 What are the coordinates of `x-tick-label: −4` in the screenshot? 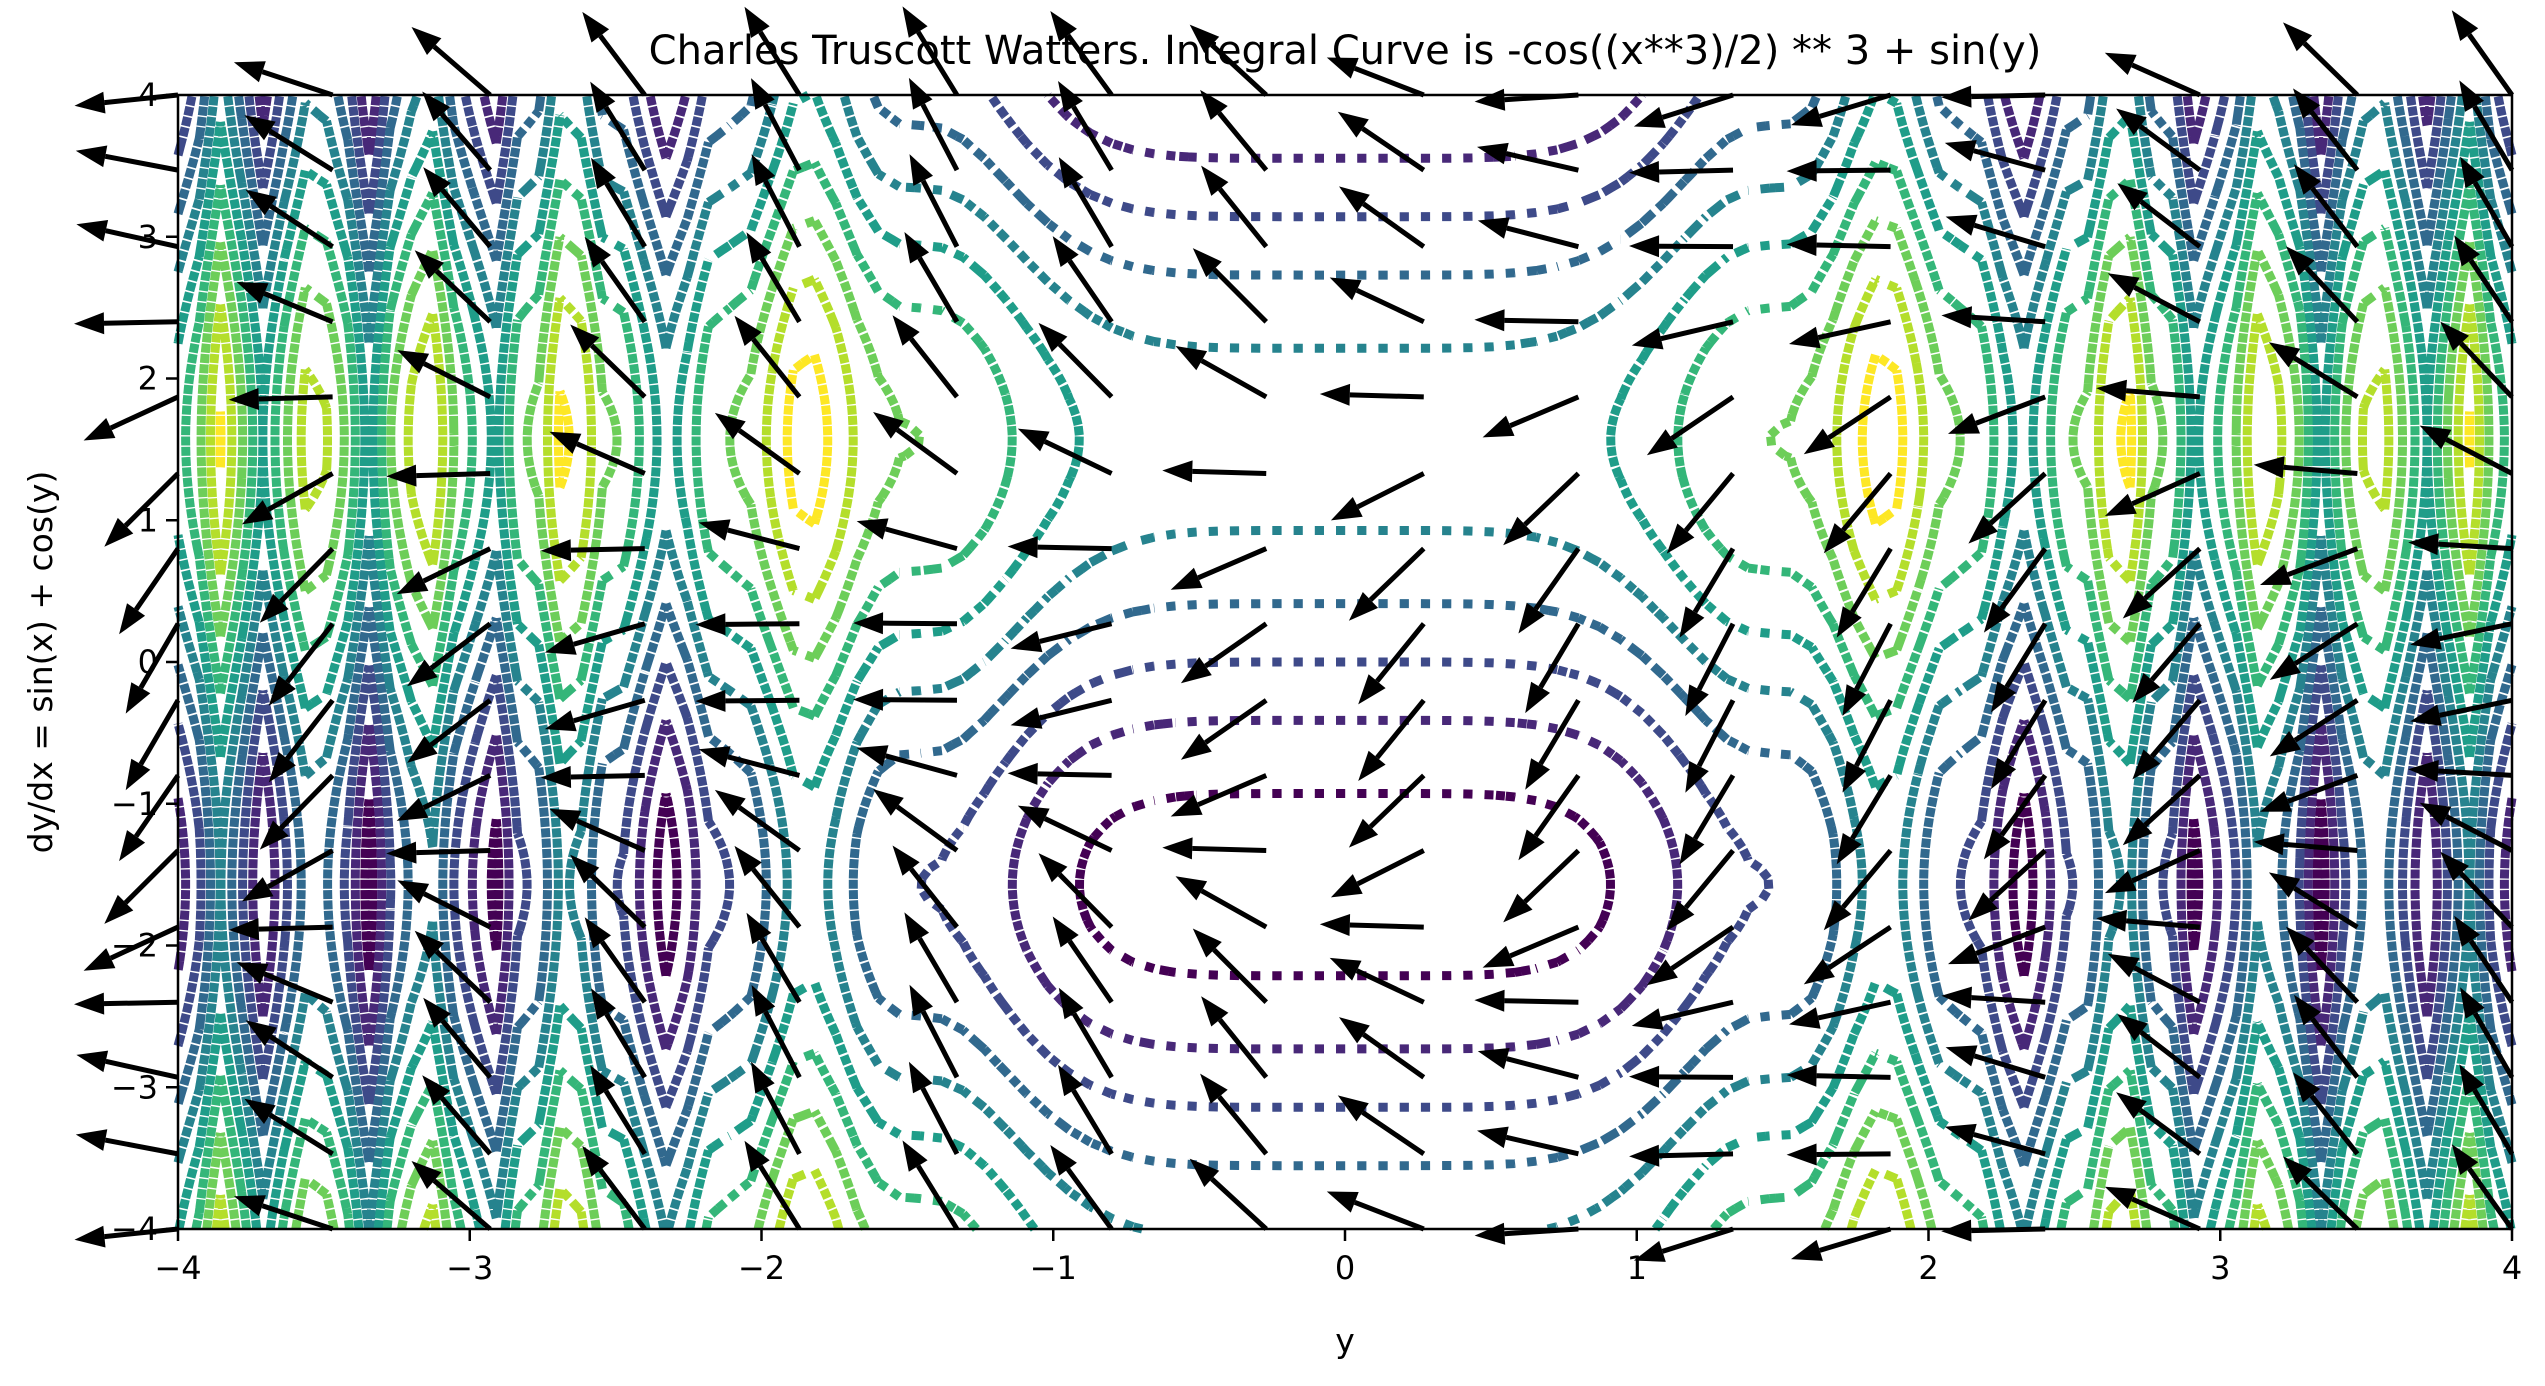 It's located at (177, 1268).